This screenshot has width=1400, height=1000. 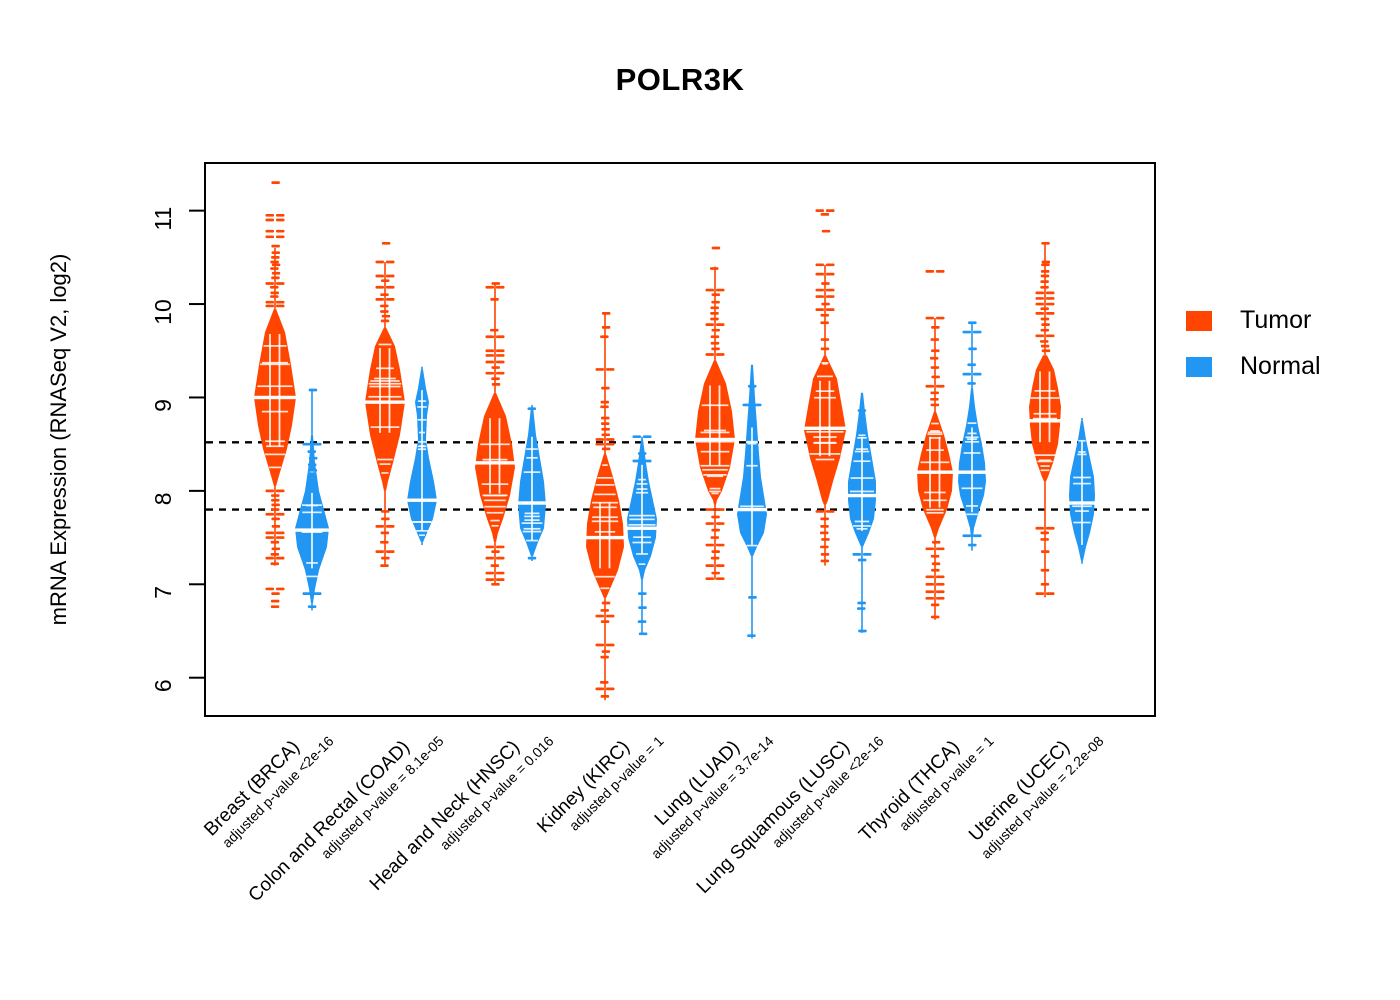 I want to click on violin-breast-brca-tumor-outlier-28b, so click(x=280, y=537).